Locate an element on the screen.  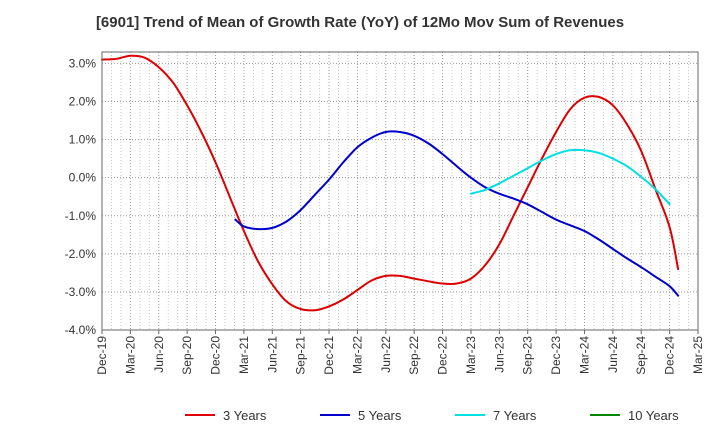
x-tick-label: Dec-22 is located at coordinates (443, 355).